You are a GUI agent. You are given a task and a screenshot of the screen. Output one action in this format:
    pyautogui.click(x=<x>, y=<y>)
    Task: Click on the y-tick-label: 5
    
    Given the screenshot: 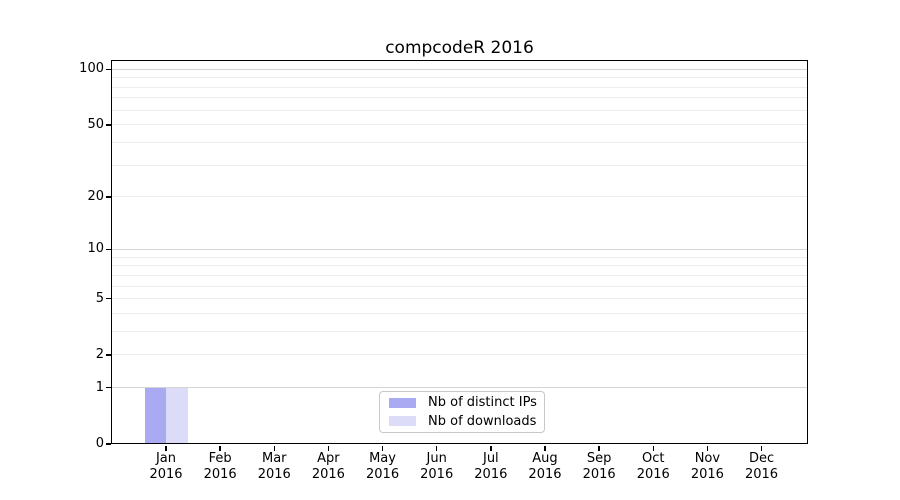 What is the action you would take?
    pyautogui.click(x=99, y=298)
    